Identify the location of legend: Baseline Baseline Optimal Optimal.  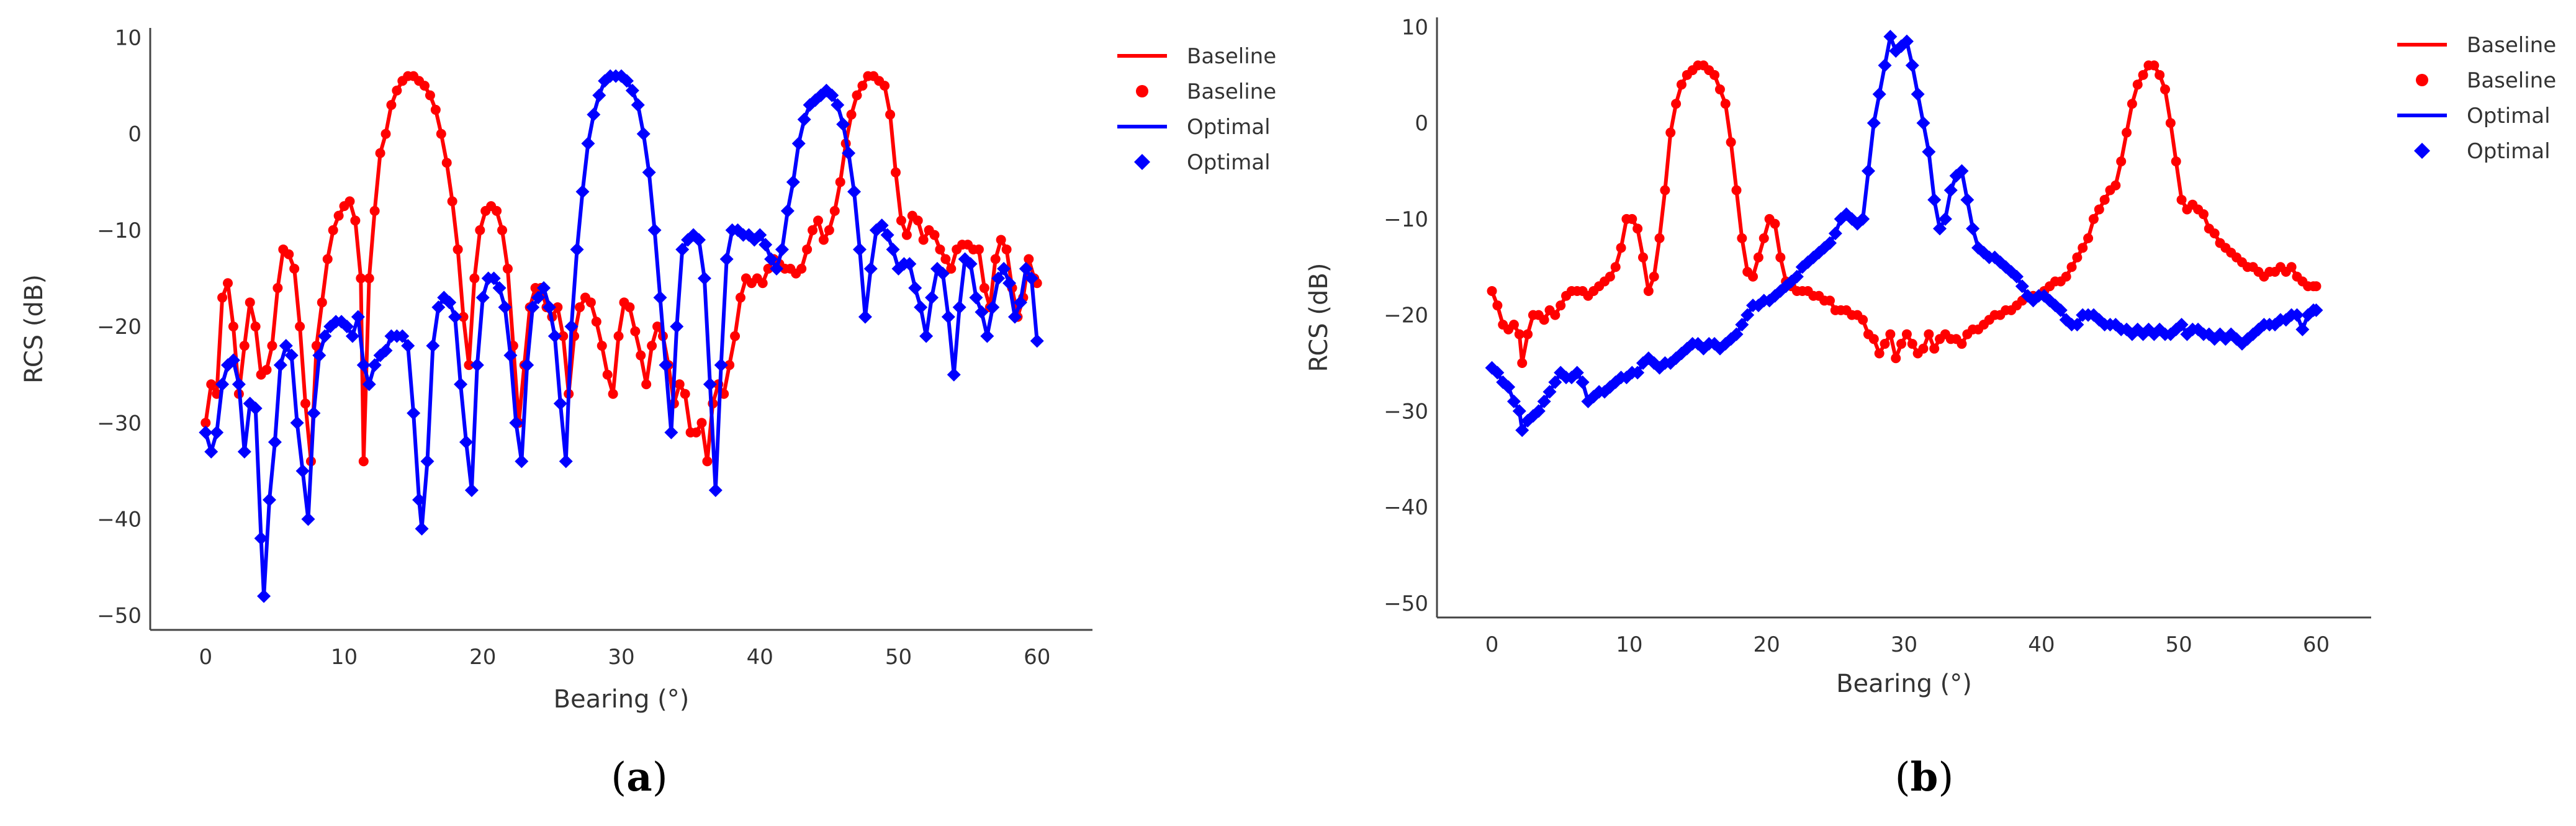
(2476, 98).